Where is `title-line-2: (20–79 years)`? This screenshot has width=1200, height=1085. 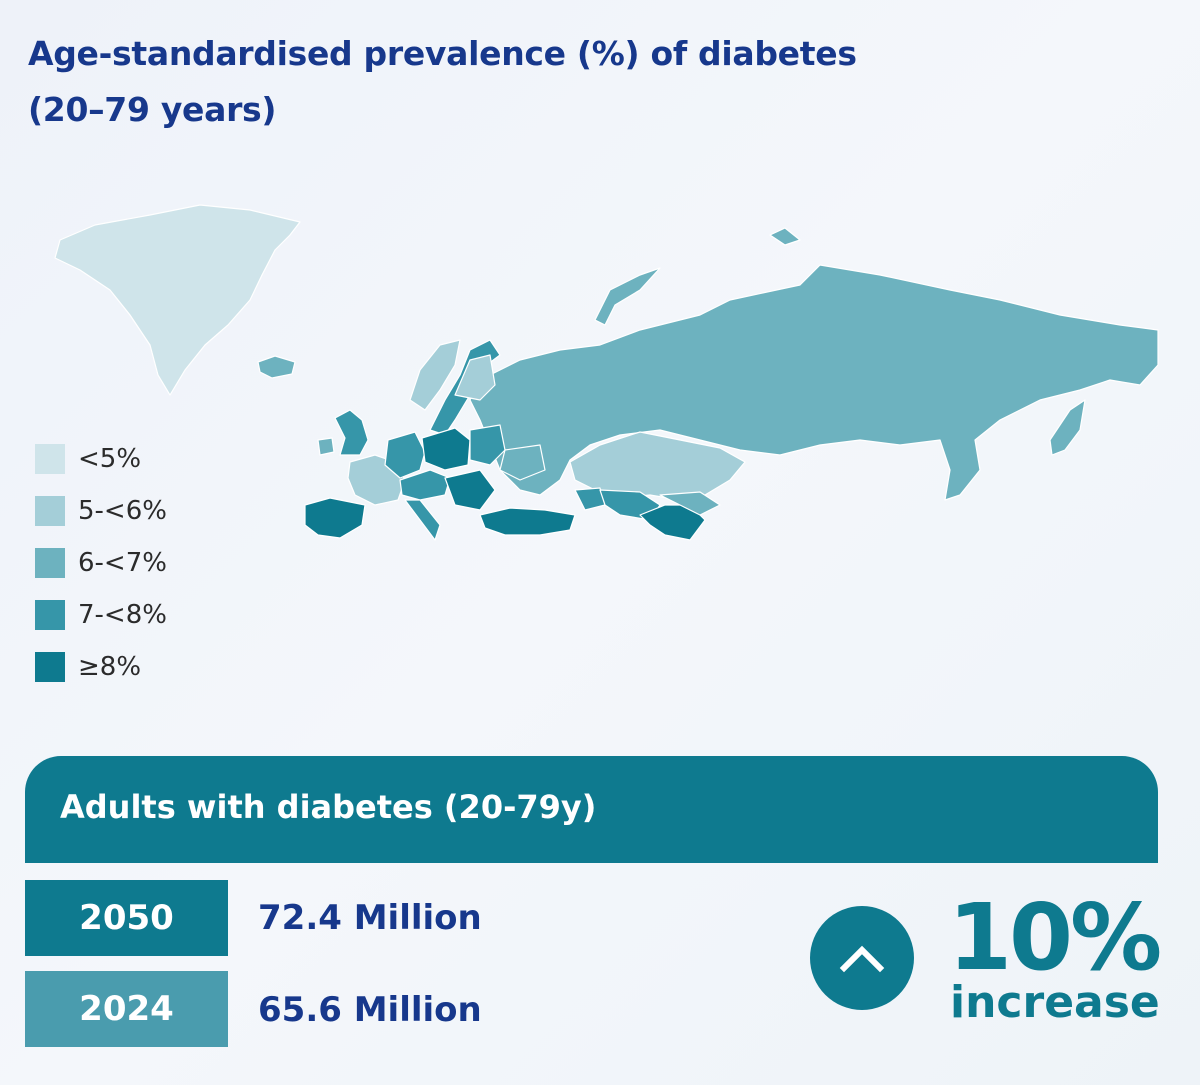
title-line-2: (20–79 years) is located at coordinates (152, 109).